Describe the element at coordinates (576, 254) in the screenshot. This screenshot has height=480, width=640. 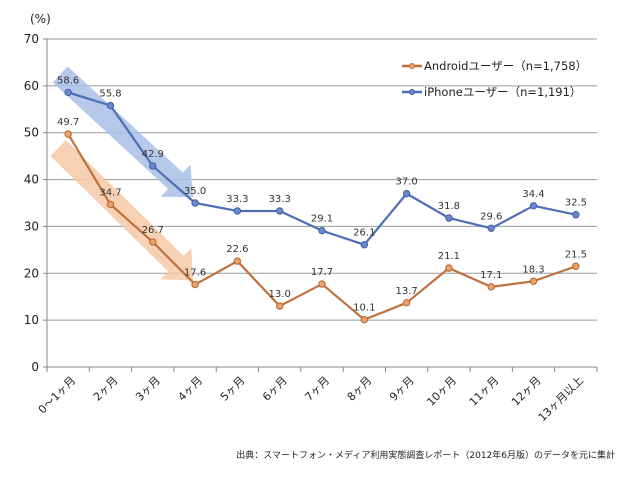
I see `android-data-label: 21.5` at that location.